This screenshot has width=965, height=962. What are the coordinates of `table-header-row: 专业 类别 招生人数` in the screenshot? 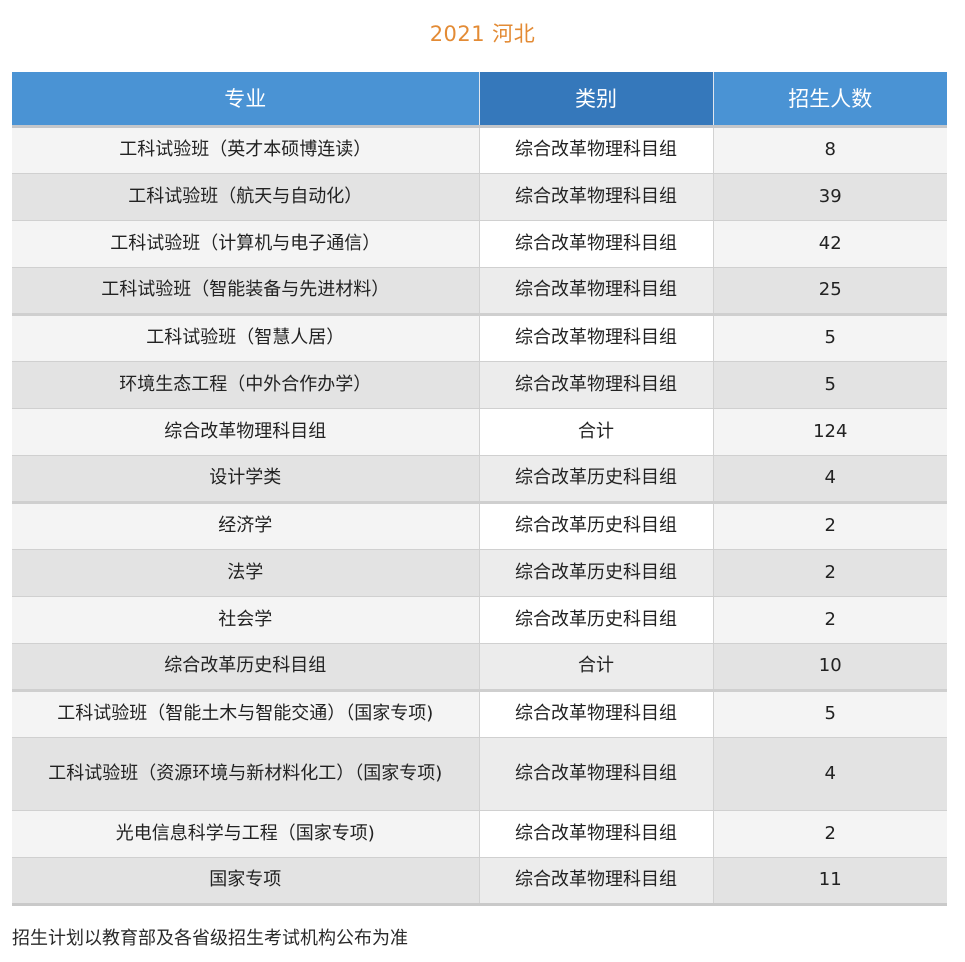 It's located at (479, 100).